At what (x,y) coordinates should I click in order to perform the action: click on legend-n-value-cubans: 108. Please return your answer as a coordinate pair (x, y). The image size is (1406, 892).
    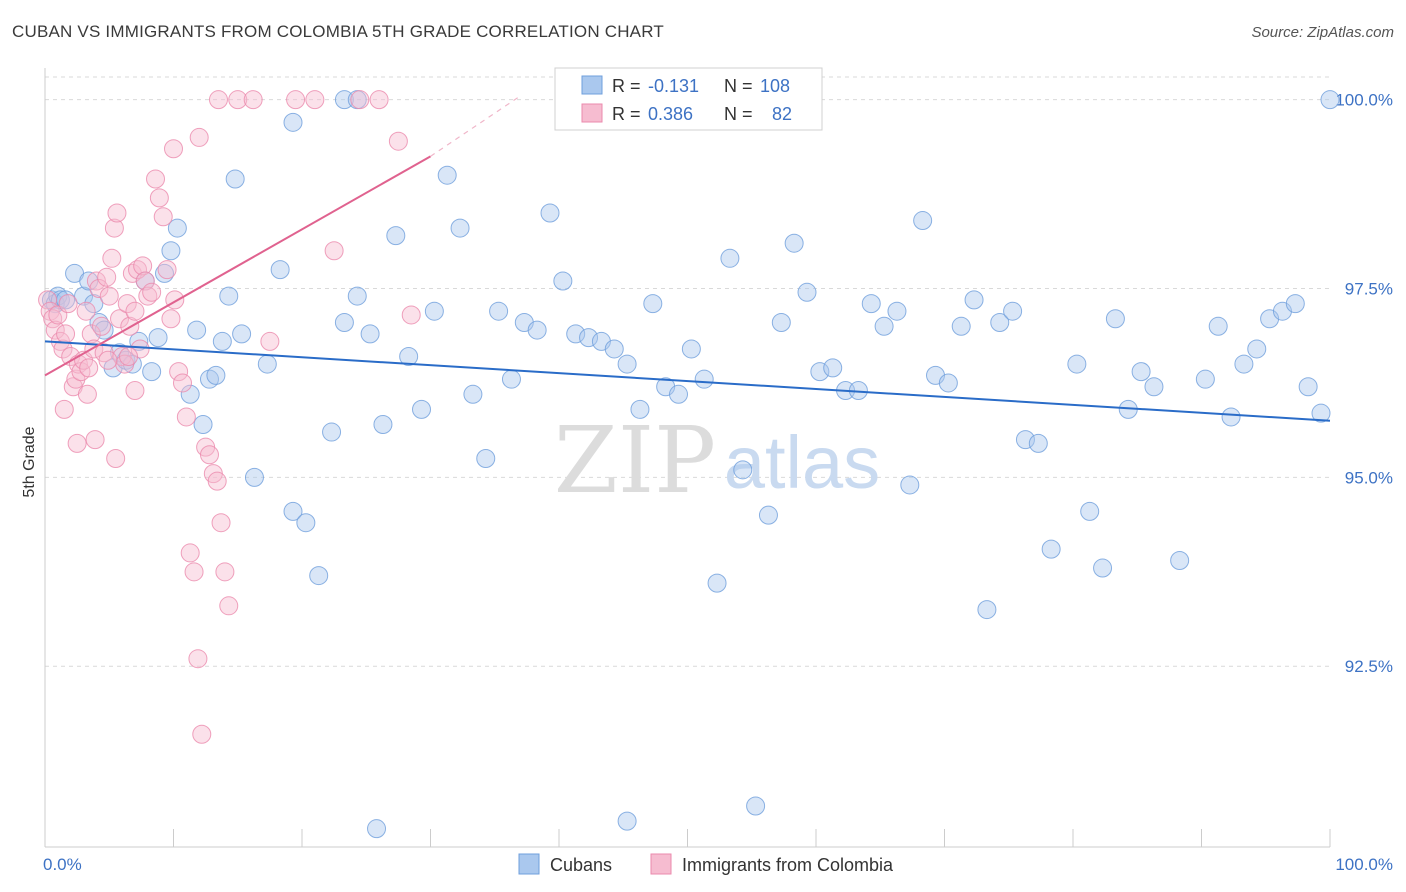
    Looking at the image, I should click on (775, 86).